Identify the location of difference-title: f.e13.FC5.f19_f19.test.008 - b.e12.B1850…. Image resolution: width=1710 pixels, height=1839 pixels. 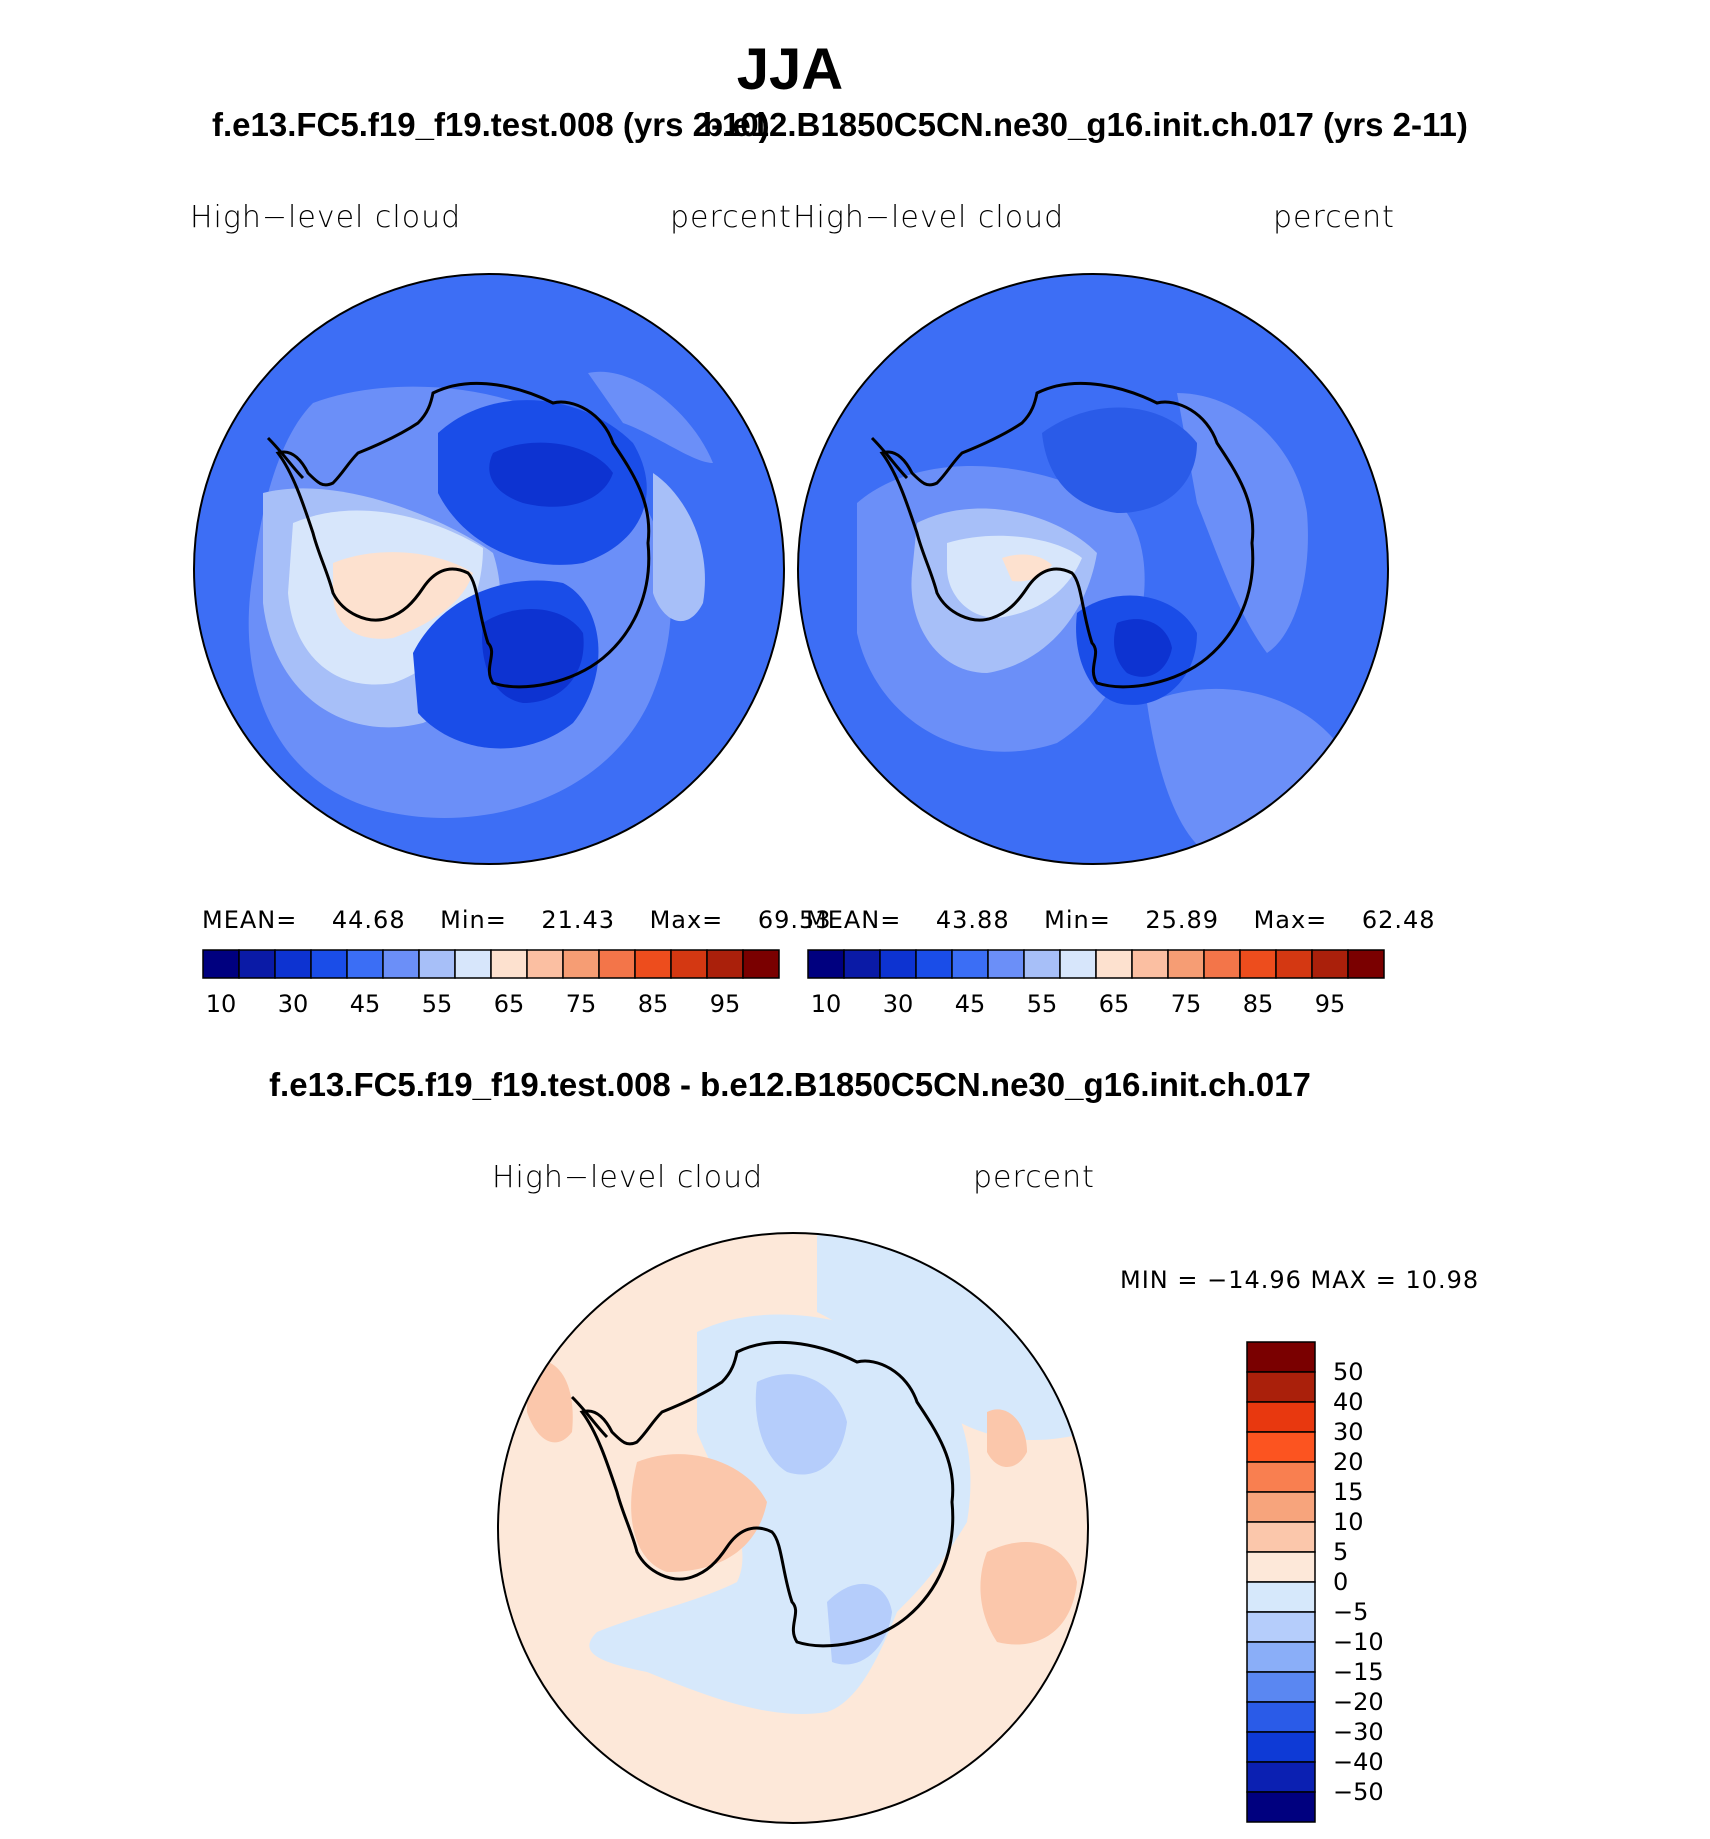
(790, 1084).